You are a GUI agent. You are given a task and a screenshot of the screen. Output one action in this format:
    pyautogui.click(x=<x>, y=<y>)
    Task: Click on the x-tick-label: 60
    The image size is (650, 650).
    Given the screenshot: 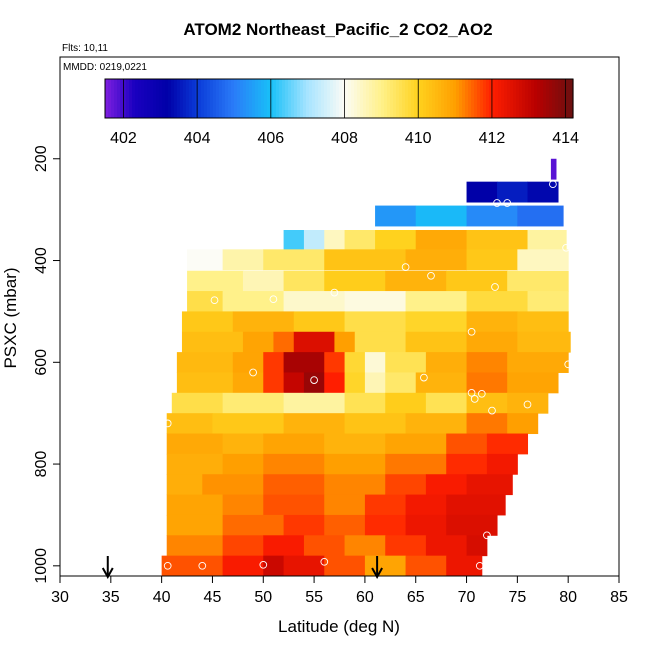 What is the action you would take?
    pyautogui.click(x=365, y=597)
    